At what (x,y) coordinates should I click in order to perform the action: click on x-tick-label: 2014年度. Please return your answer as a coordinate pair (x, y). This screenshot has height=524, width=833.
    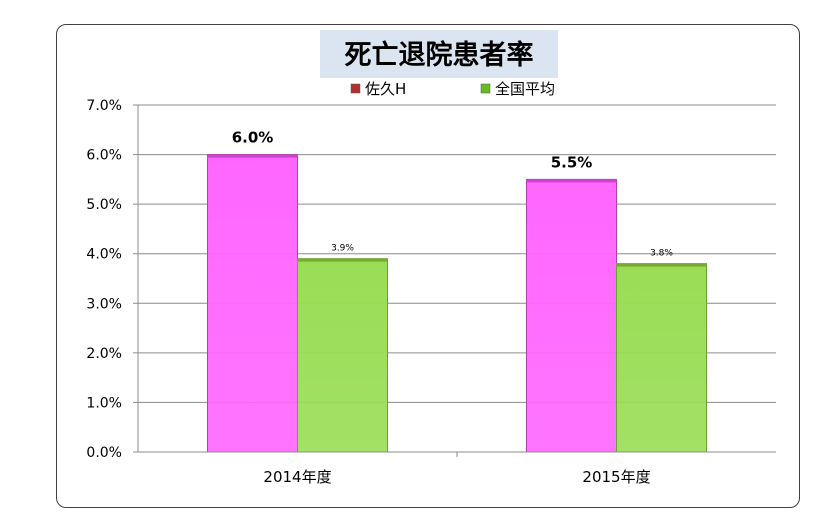
    Looking at the image, I should click on (297, 477).